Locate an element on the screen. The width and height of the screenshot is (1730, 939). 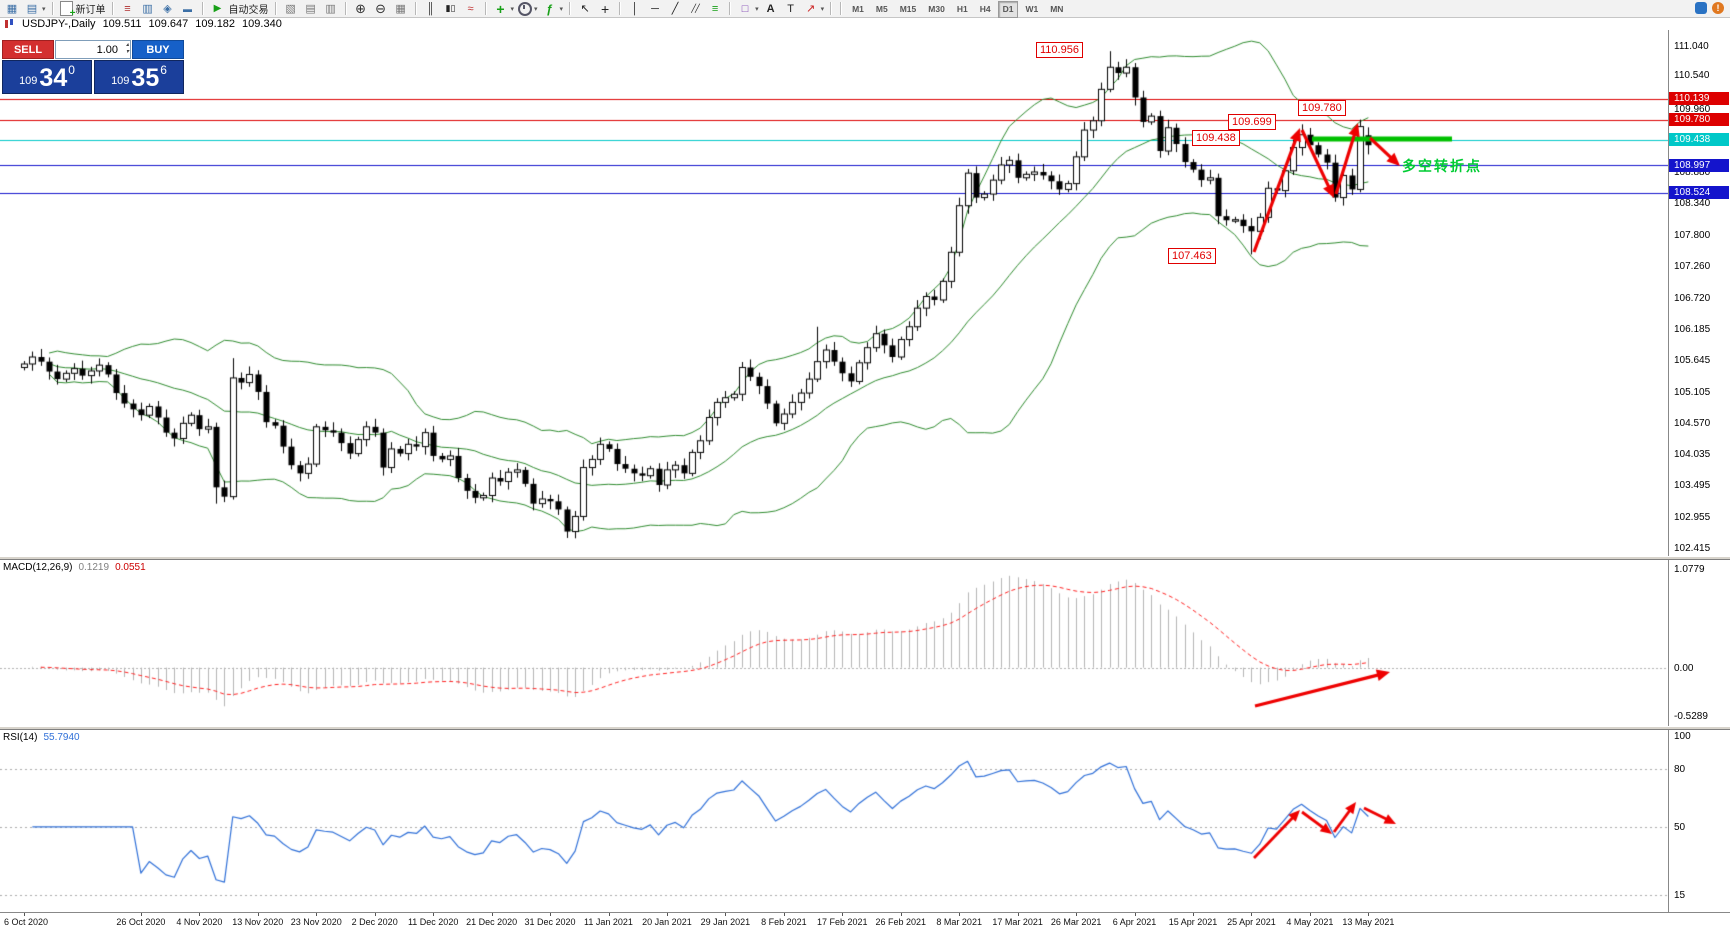
new-order-button: 新订单 is located at coordinates (83, 9).